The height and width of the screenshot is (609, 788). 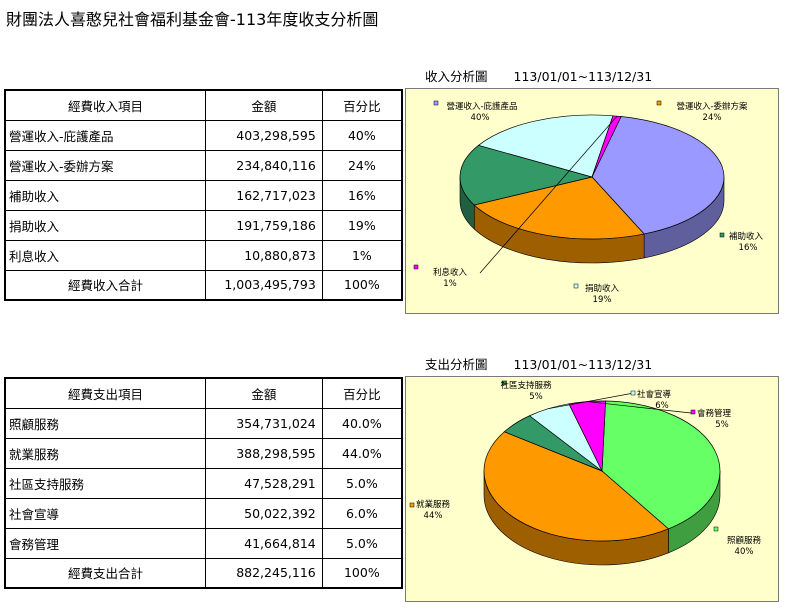 I want to click on expense-pct: 6.0%, so click(x=362, y=513).